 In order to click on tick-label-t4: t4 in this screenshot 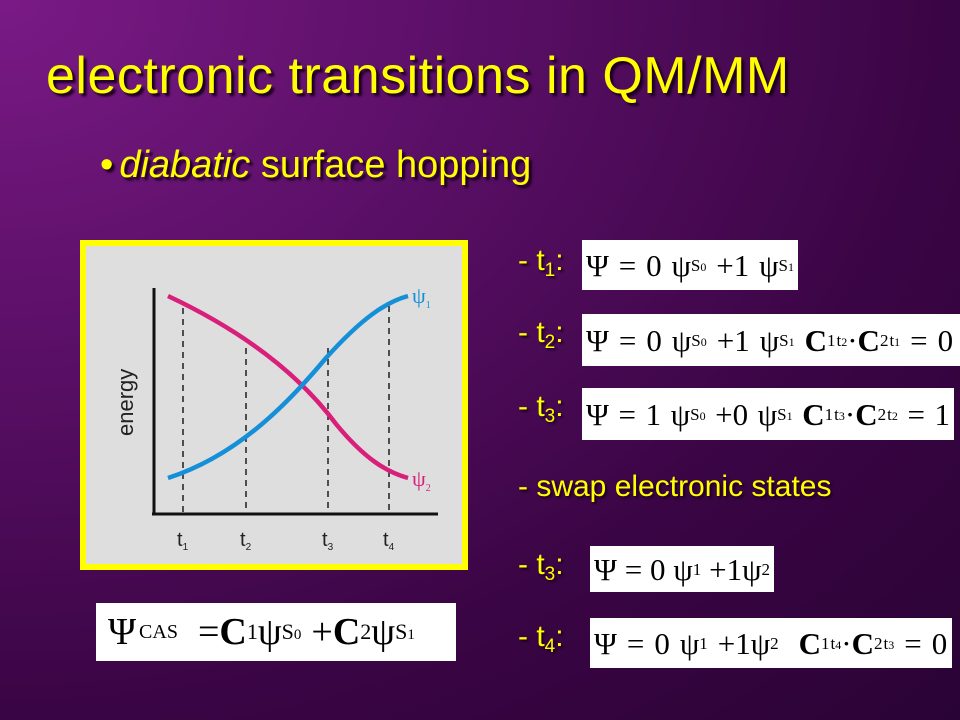, I will do `click(389, 541)`.